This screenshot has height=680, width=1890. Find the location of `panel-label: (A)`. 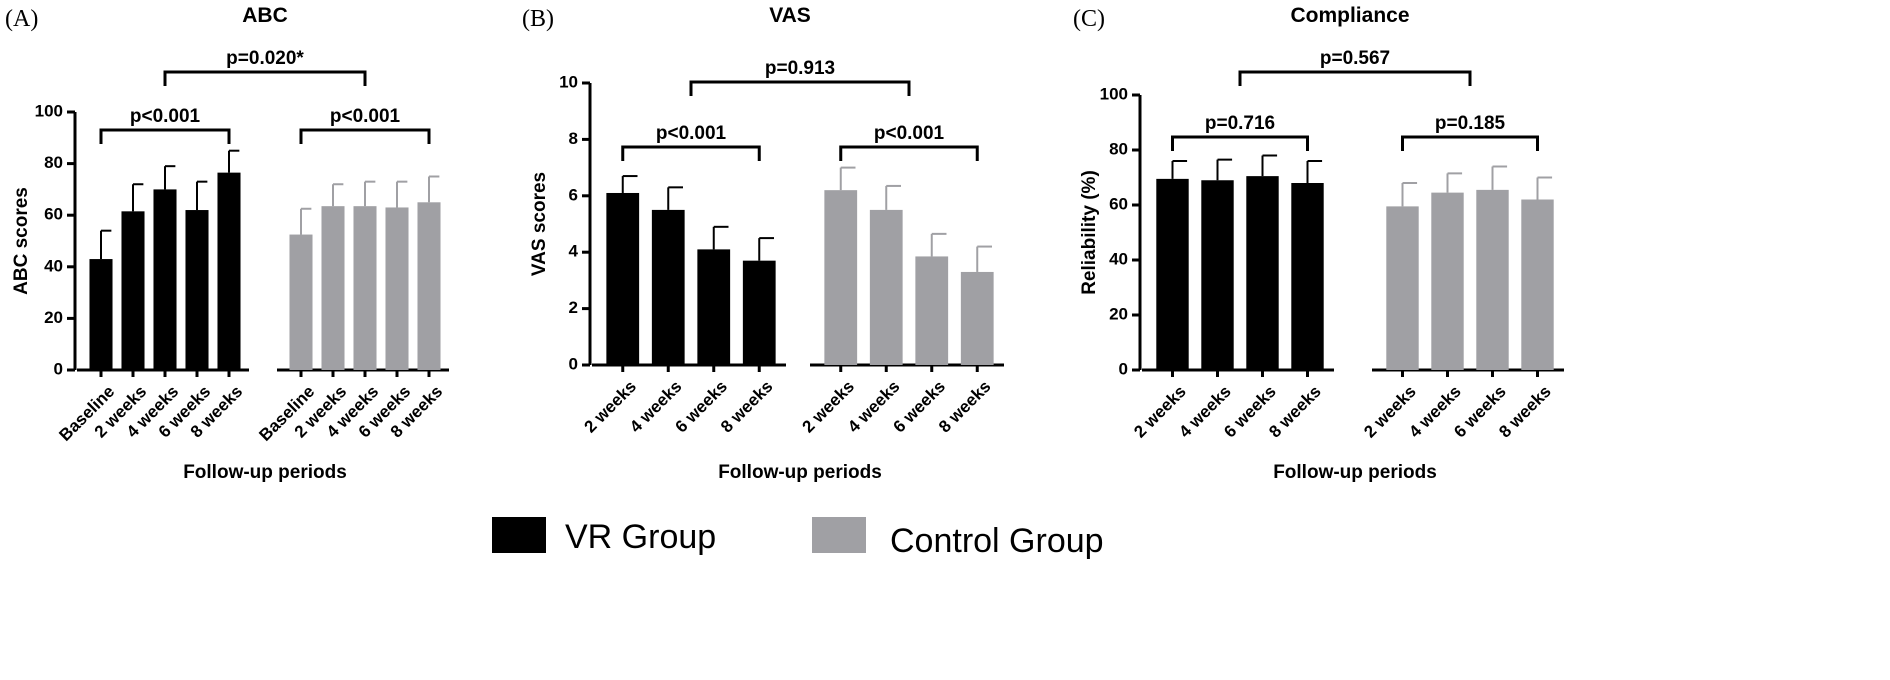

panel-label: (A) is located at coordinates (21, 19).